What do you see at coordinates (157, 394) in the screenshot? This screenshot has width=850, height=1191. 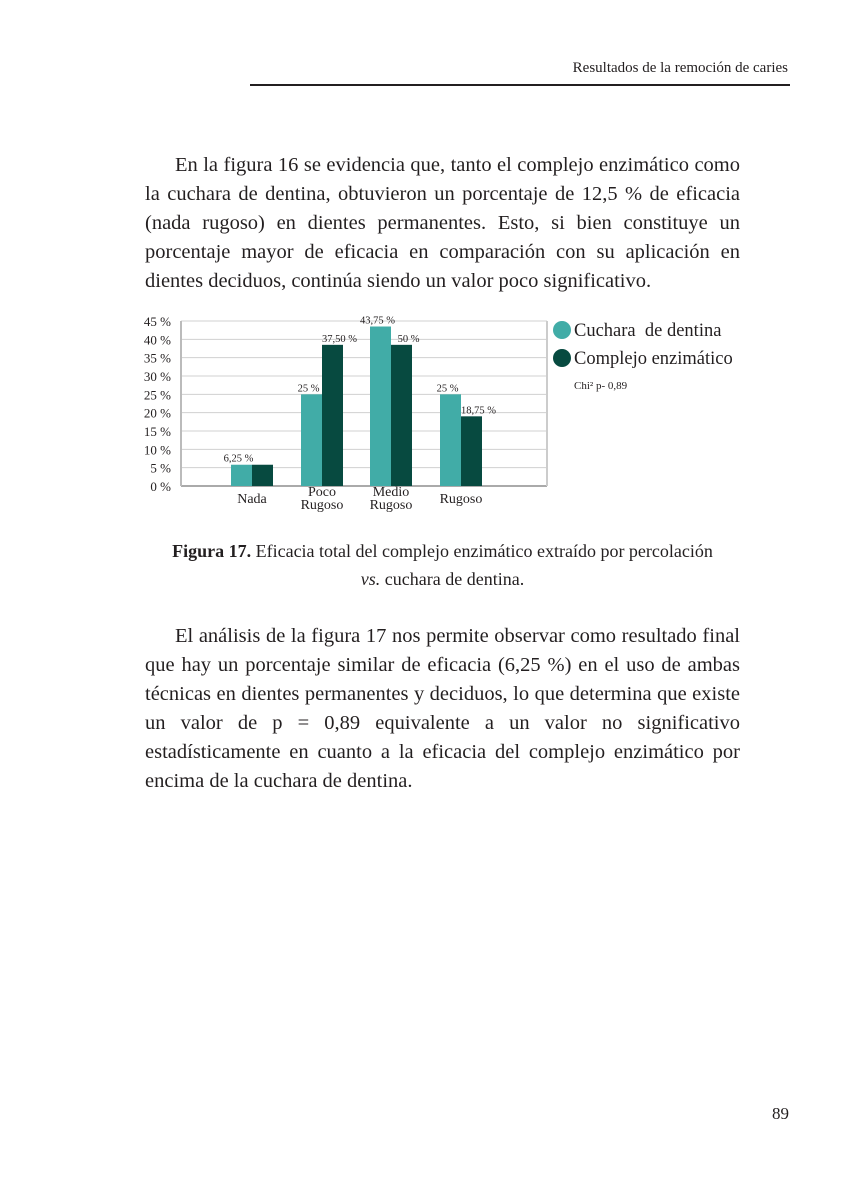 I see `y-tick-label: 25 %` at bounding box center [157, 394].